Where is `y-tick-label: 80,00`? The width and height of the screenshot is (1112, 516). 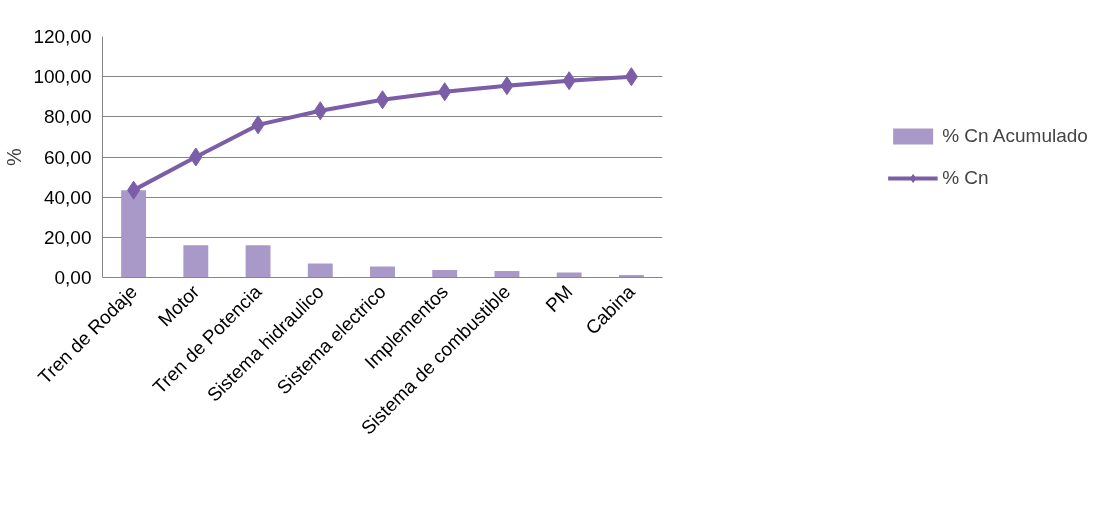 y-tick-label: 80,00 is located at coordinates (67, 117).